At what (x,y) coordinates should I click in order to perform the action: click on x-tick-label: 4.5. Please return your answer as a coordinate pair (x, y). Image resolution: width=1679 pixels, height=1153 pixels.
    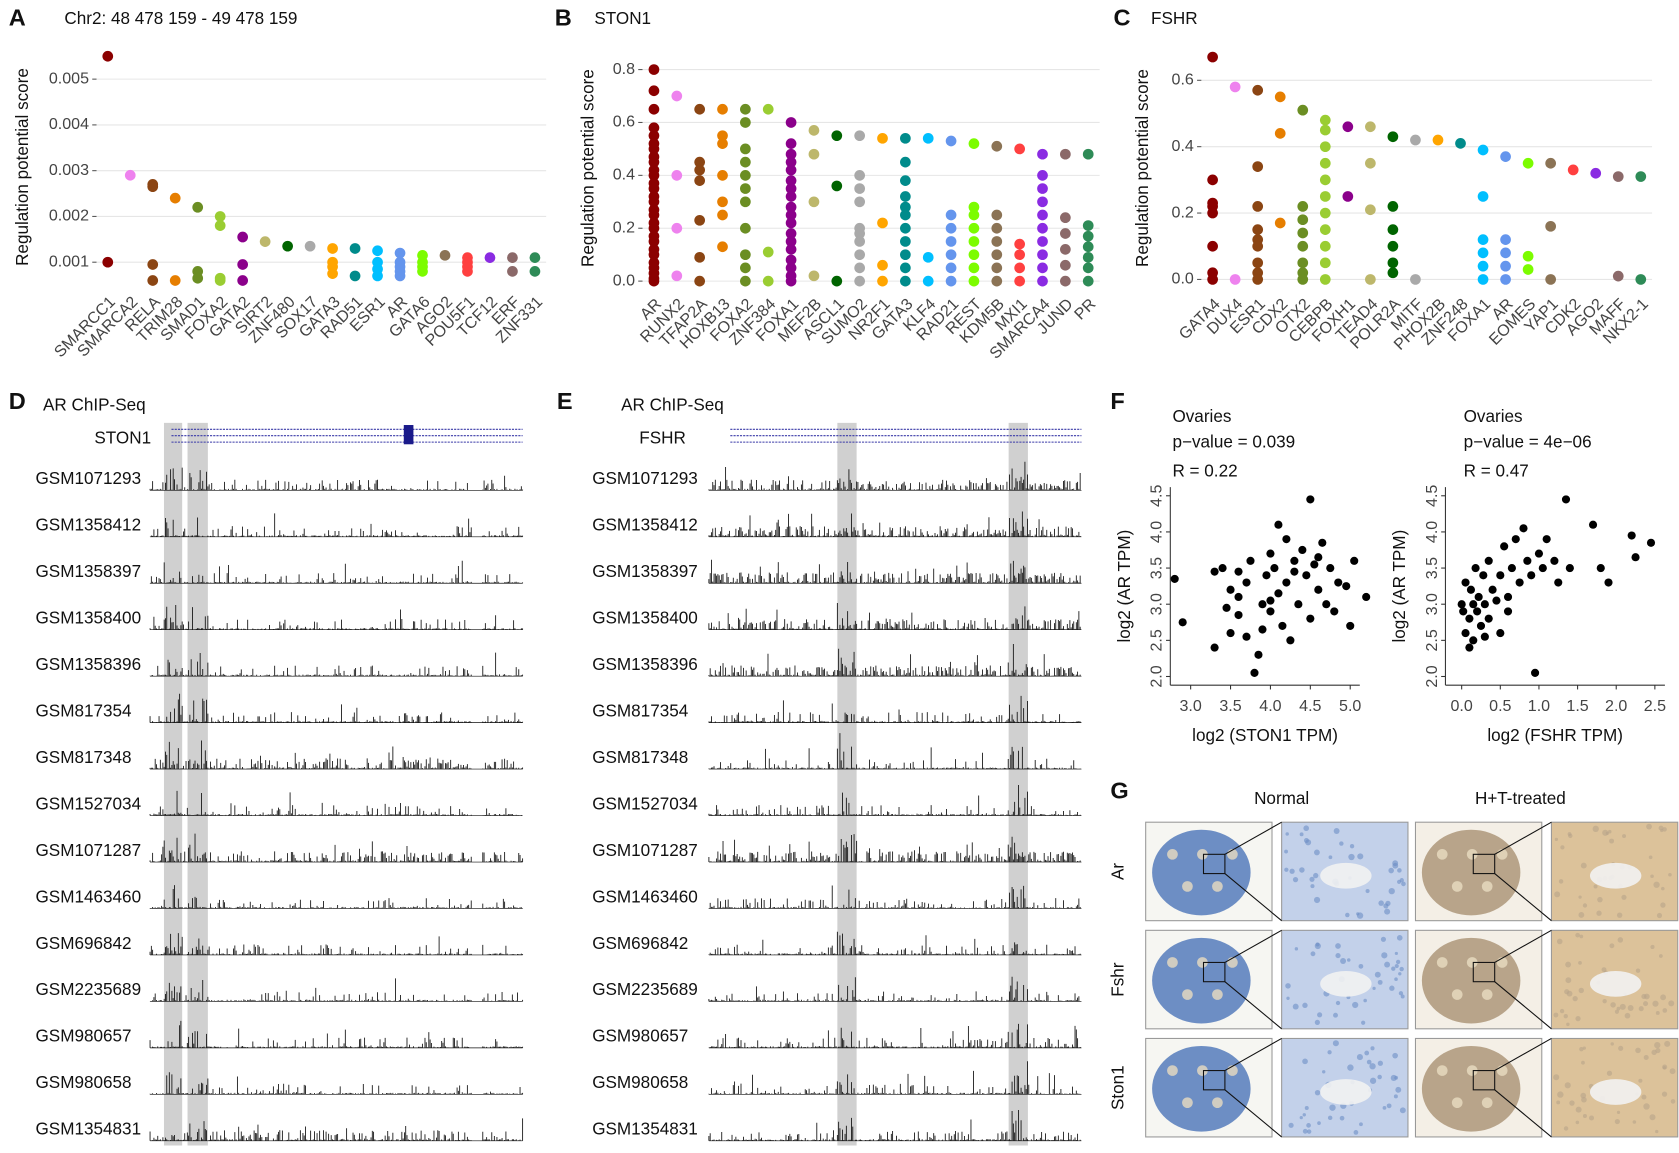
    Looking at the image, I should click on (1310, 706).